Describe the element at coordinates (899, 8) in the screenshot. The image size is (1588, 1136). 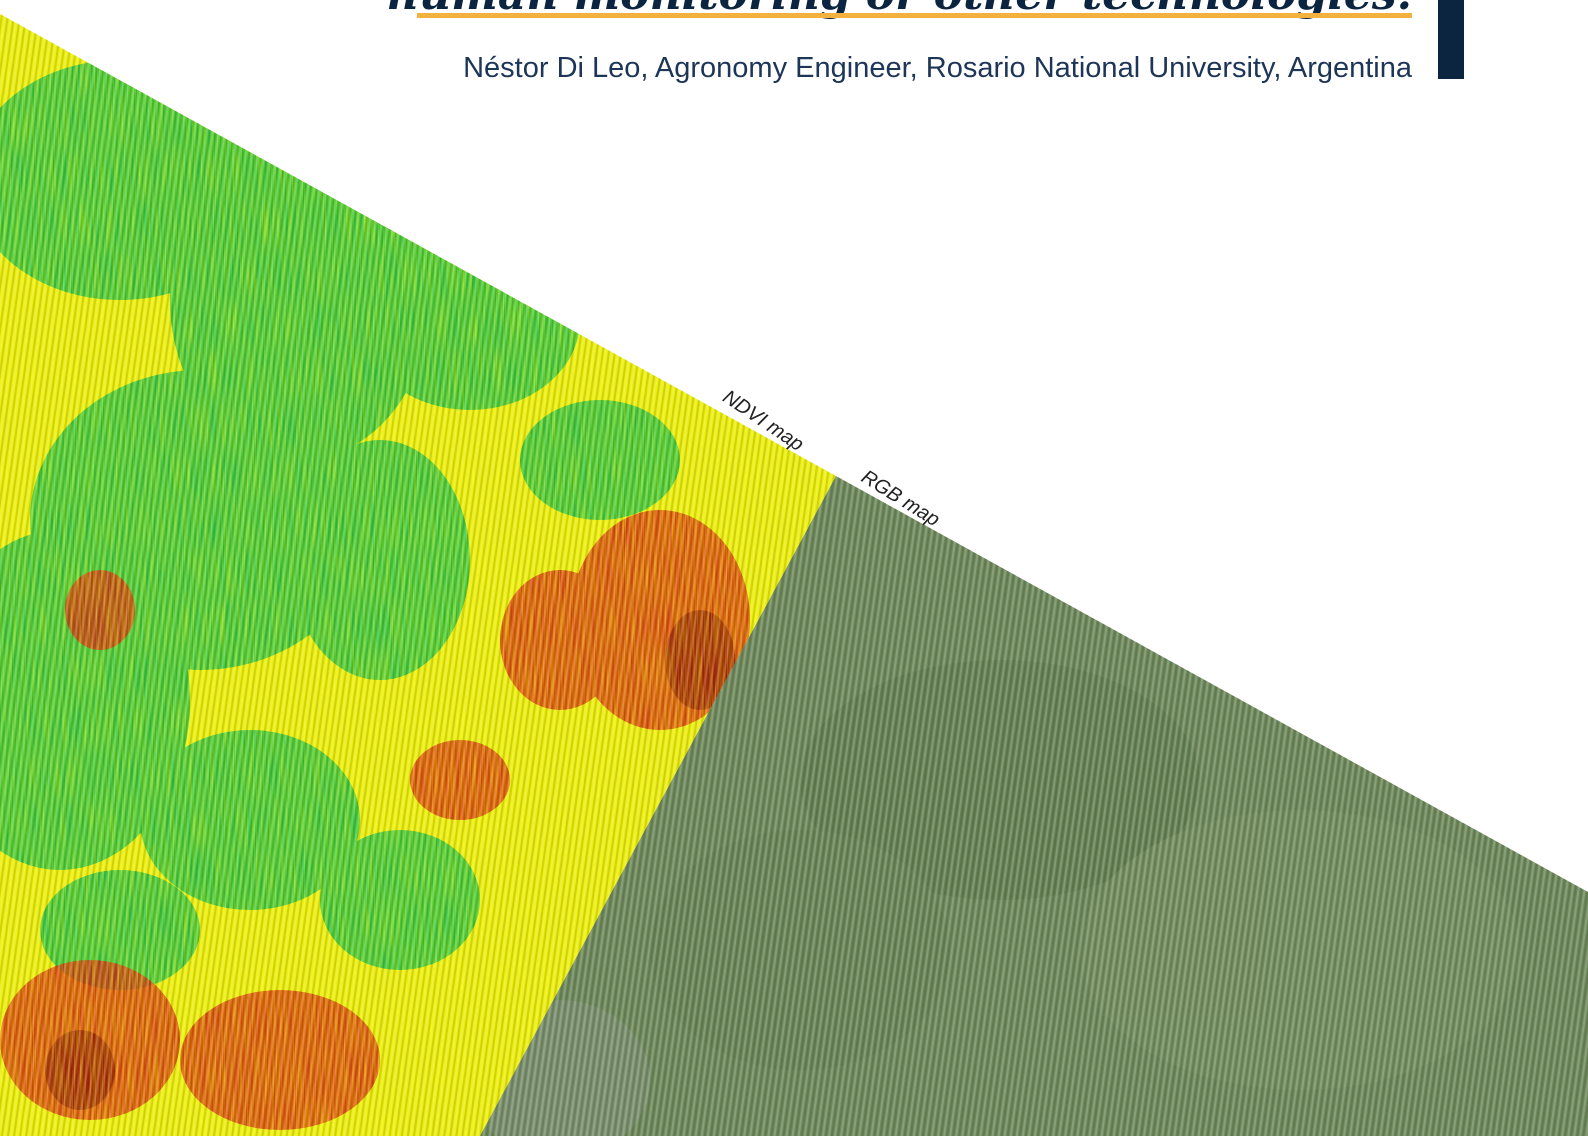
I see `quote-text: human monitoring or other technologies.` at that location.